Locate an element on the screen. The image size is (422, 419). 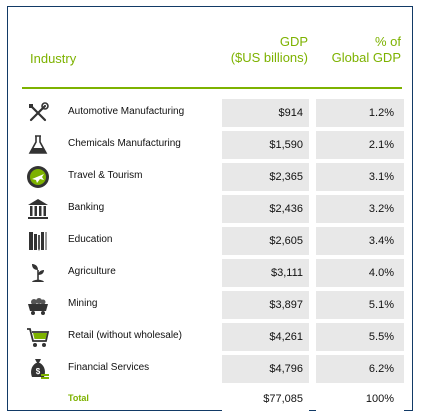
money-bag-icon: $ is located at coordinates (38, 369).